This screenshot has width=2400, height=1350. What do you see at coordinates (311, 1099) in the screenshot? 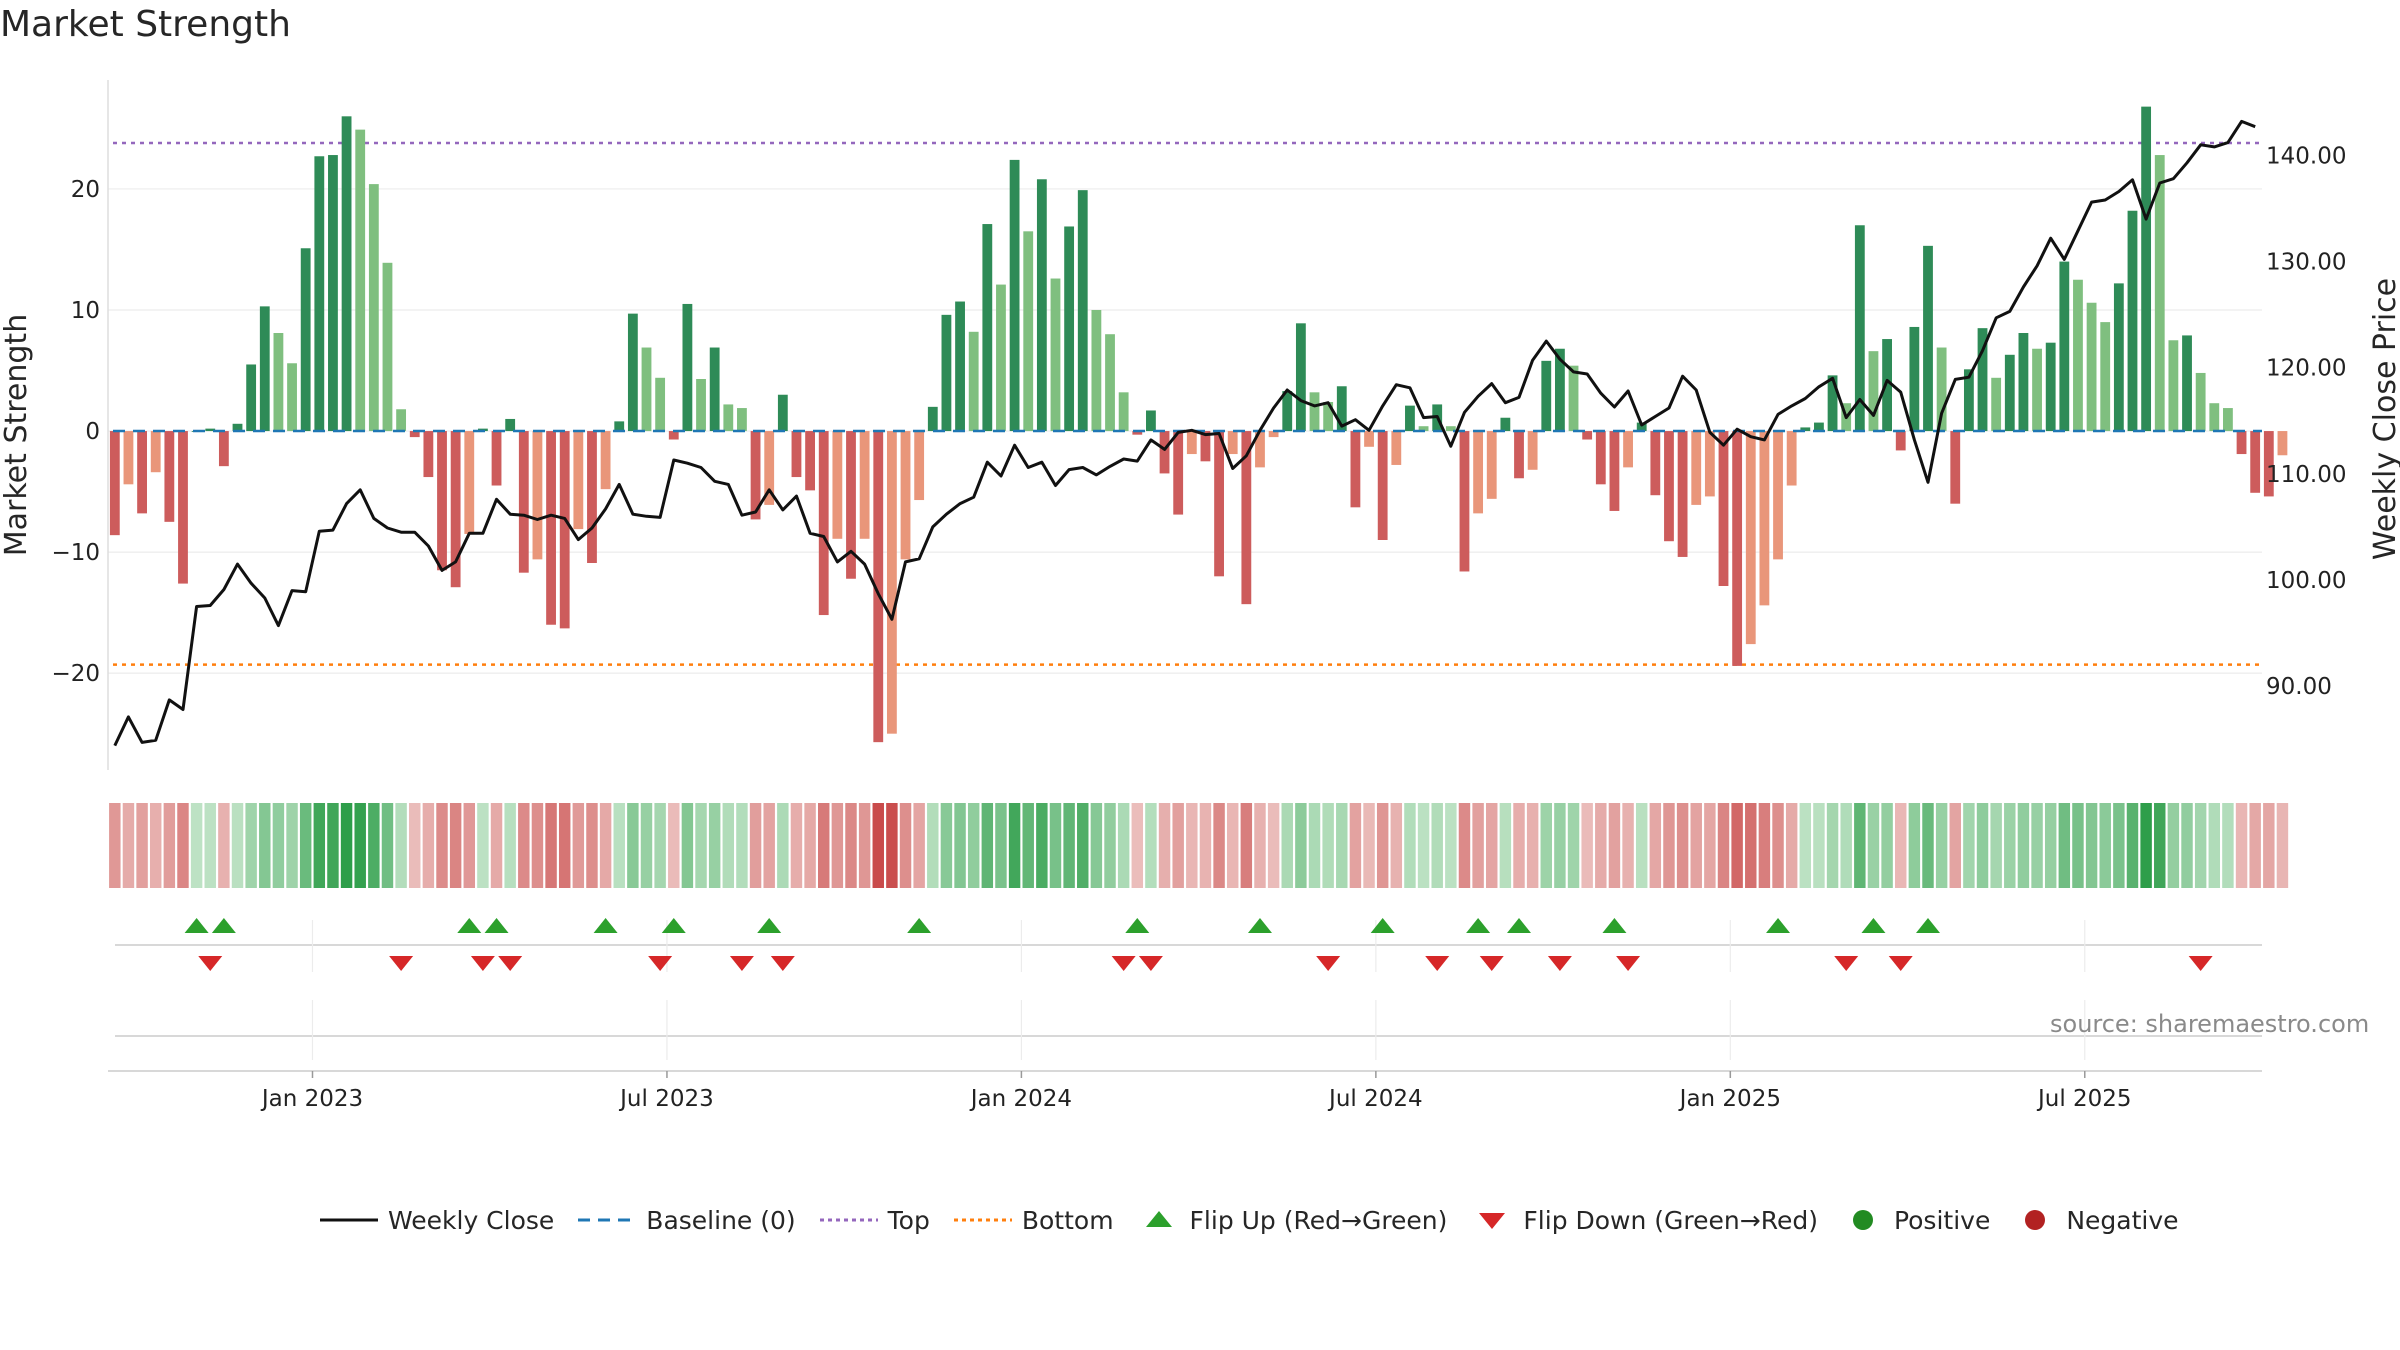
I see `x-tick-label: Jan 2023` at bounding box center [311, 1099].